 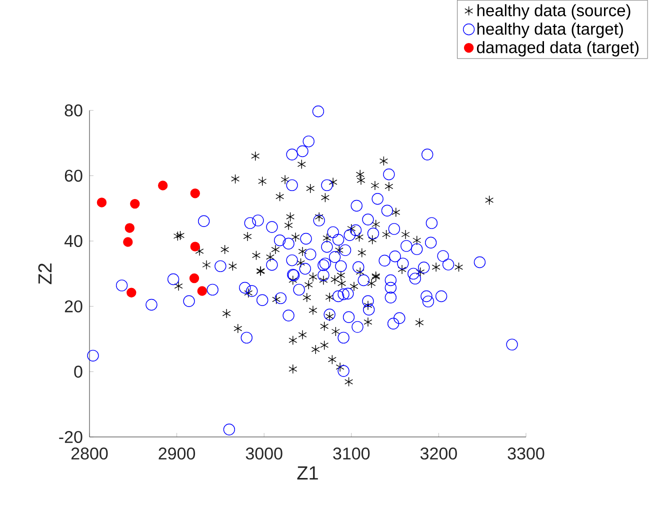 I want to click on x-tick-label: 2800, so click(x=89, y=454).